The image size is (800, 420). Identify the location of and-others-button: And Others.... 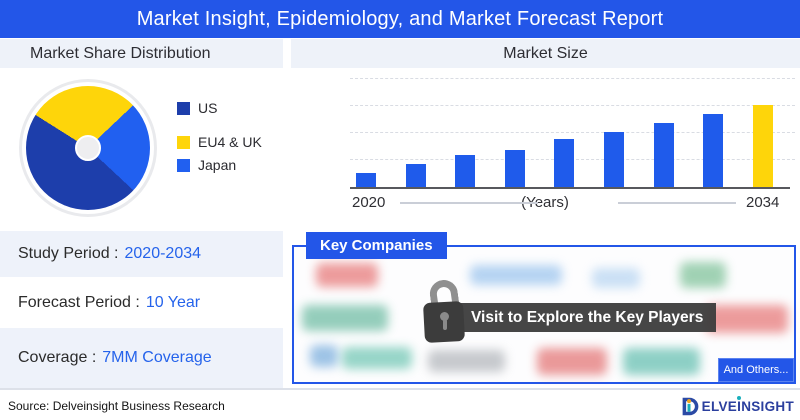
(756, 370).